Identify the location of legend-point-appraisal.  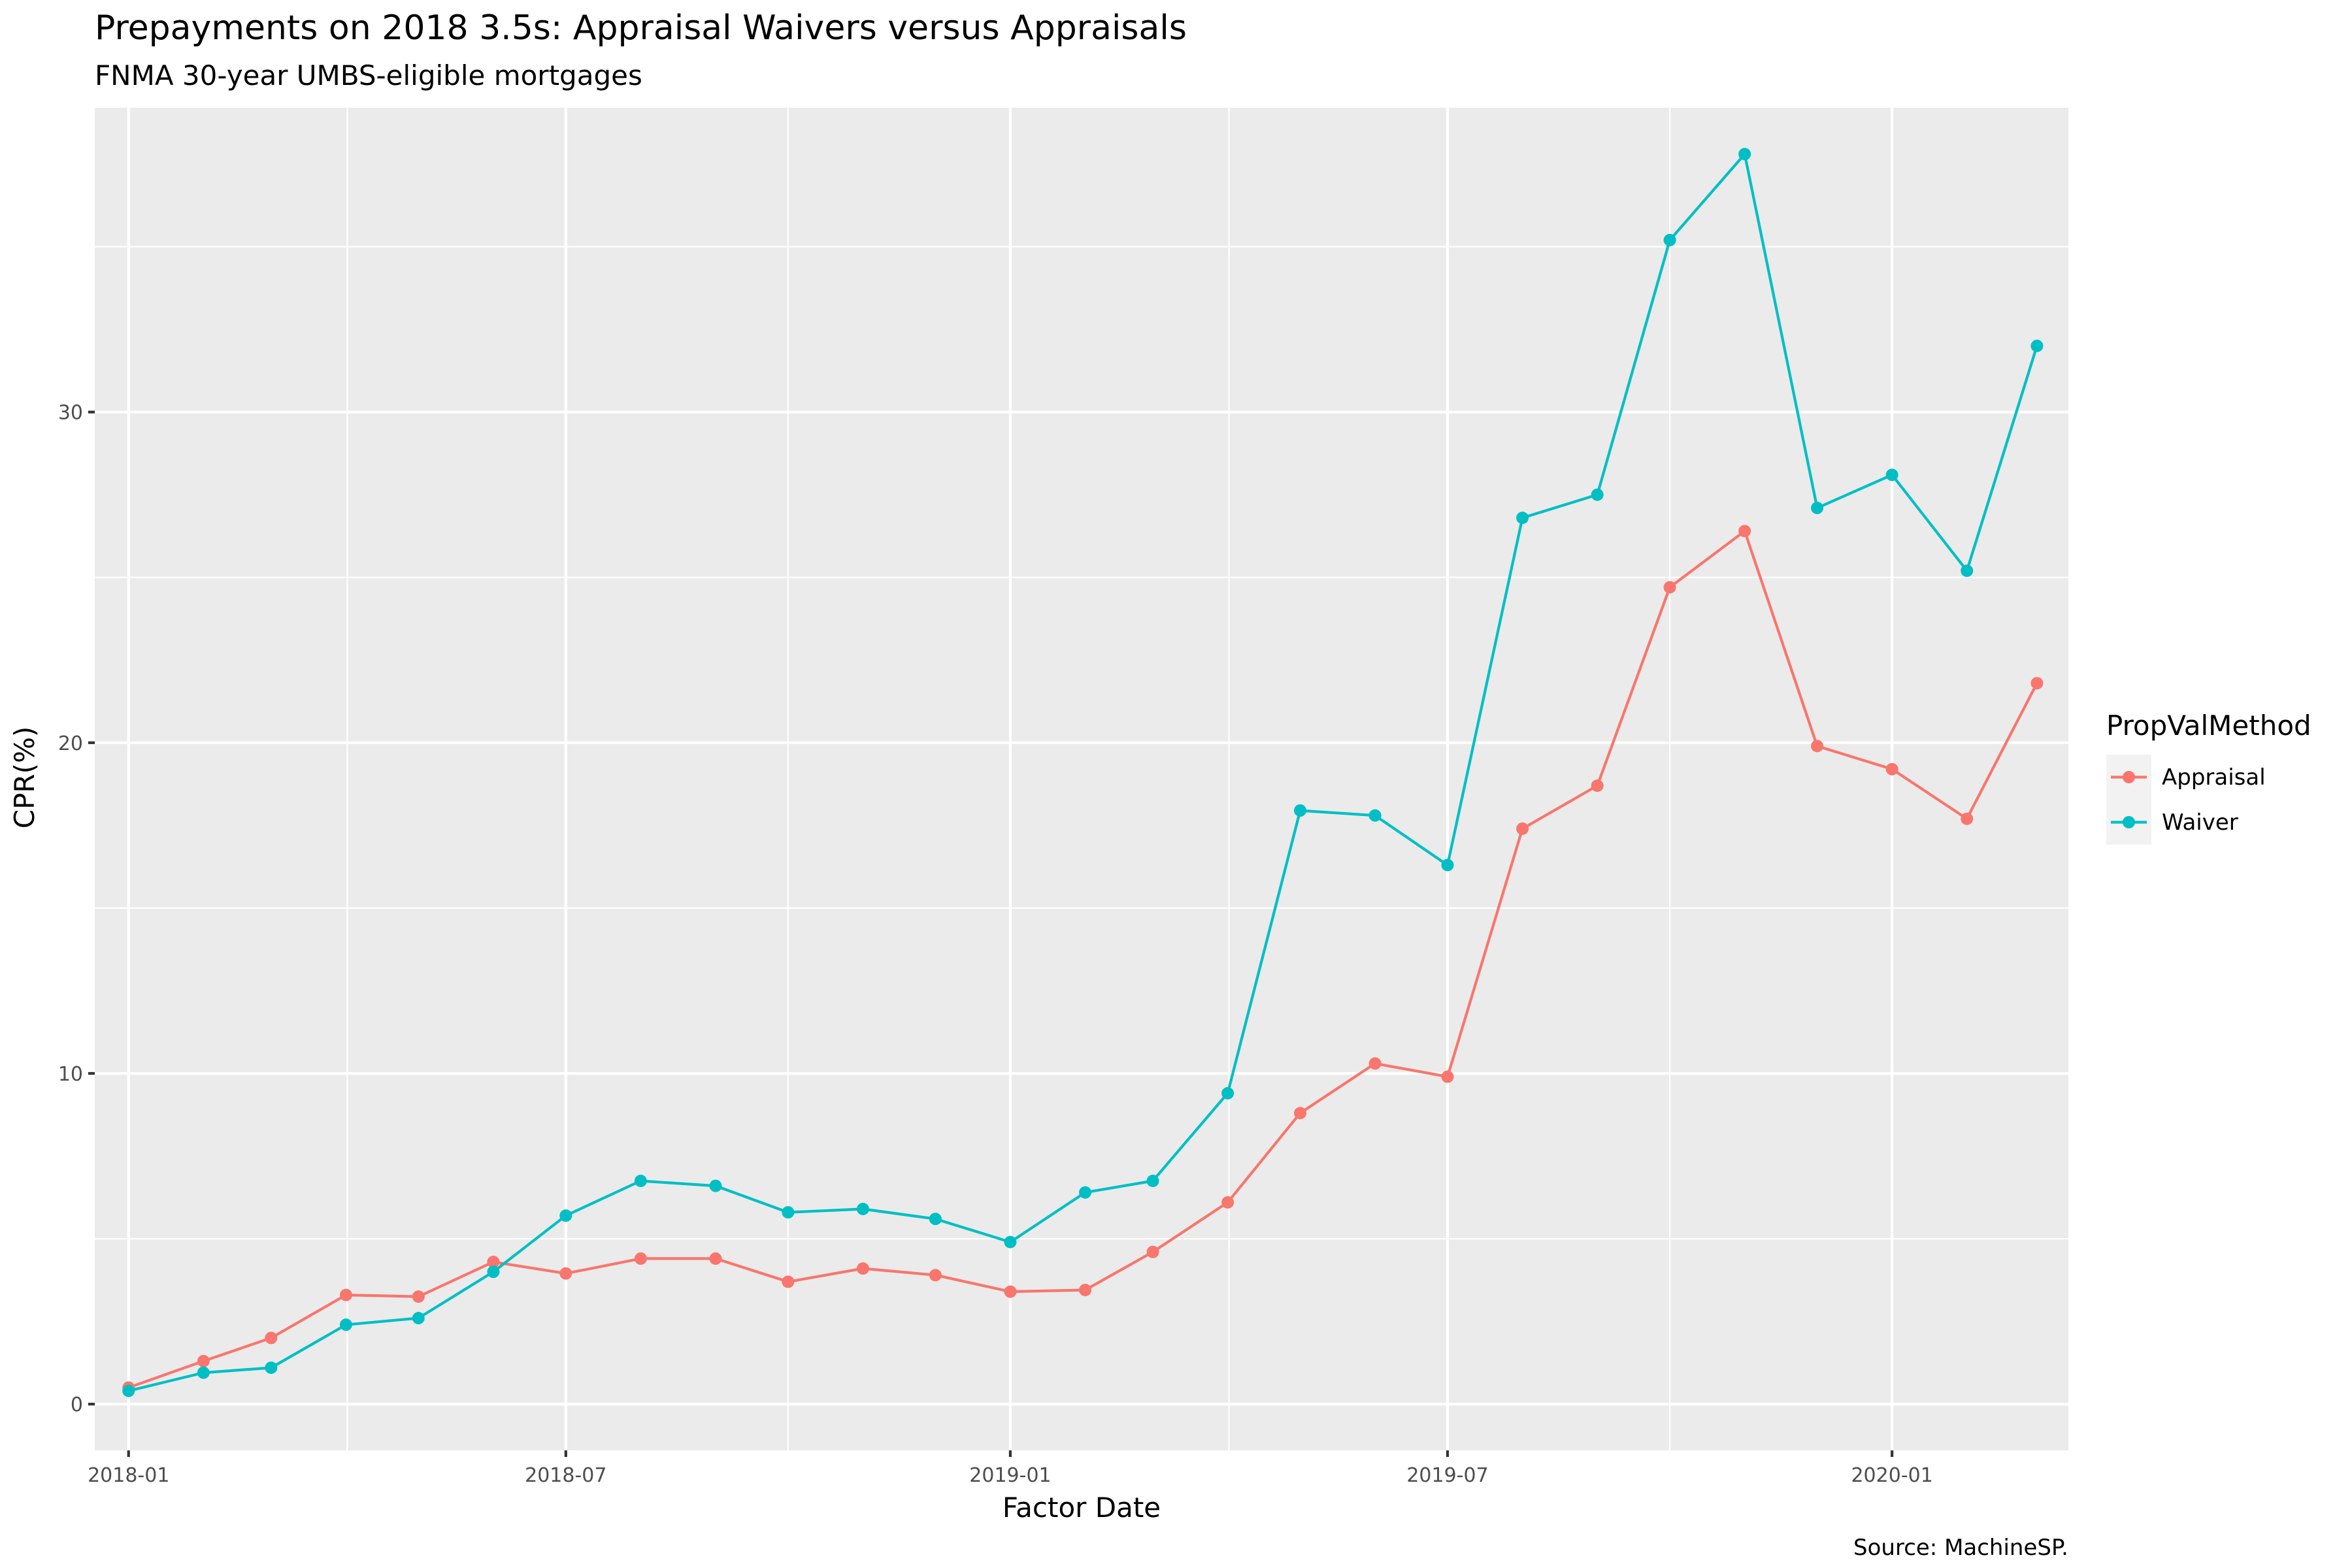
(2129, 777).